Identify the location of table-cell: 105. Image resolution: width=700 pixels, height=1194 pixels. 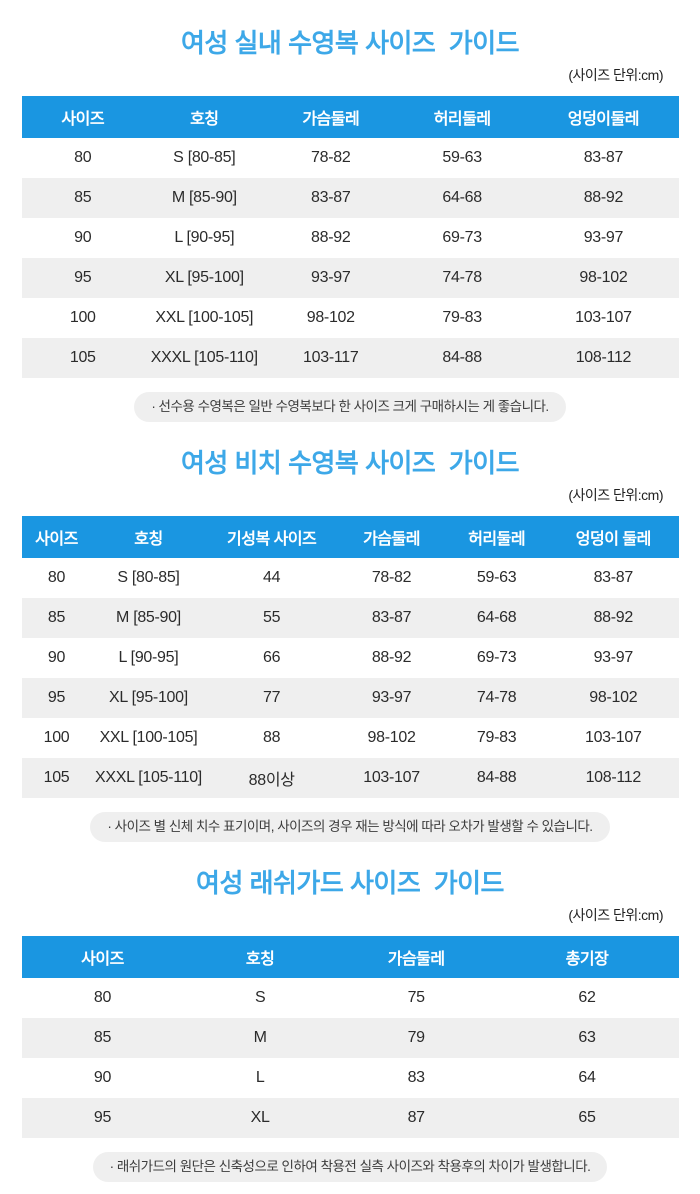
(56, 777).